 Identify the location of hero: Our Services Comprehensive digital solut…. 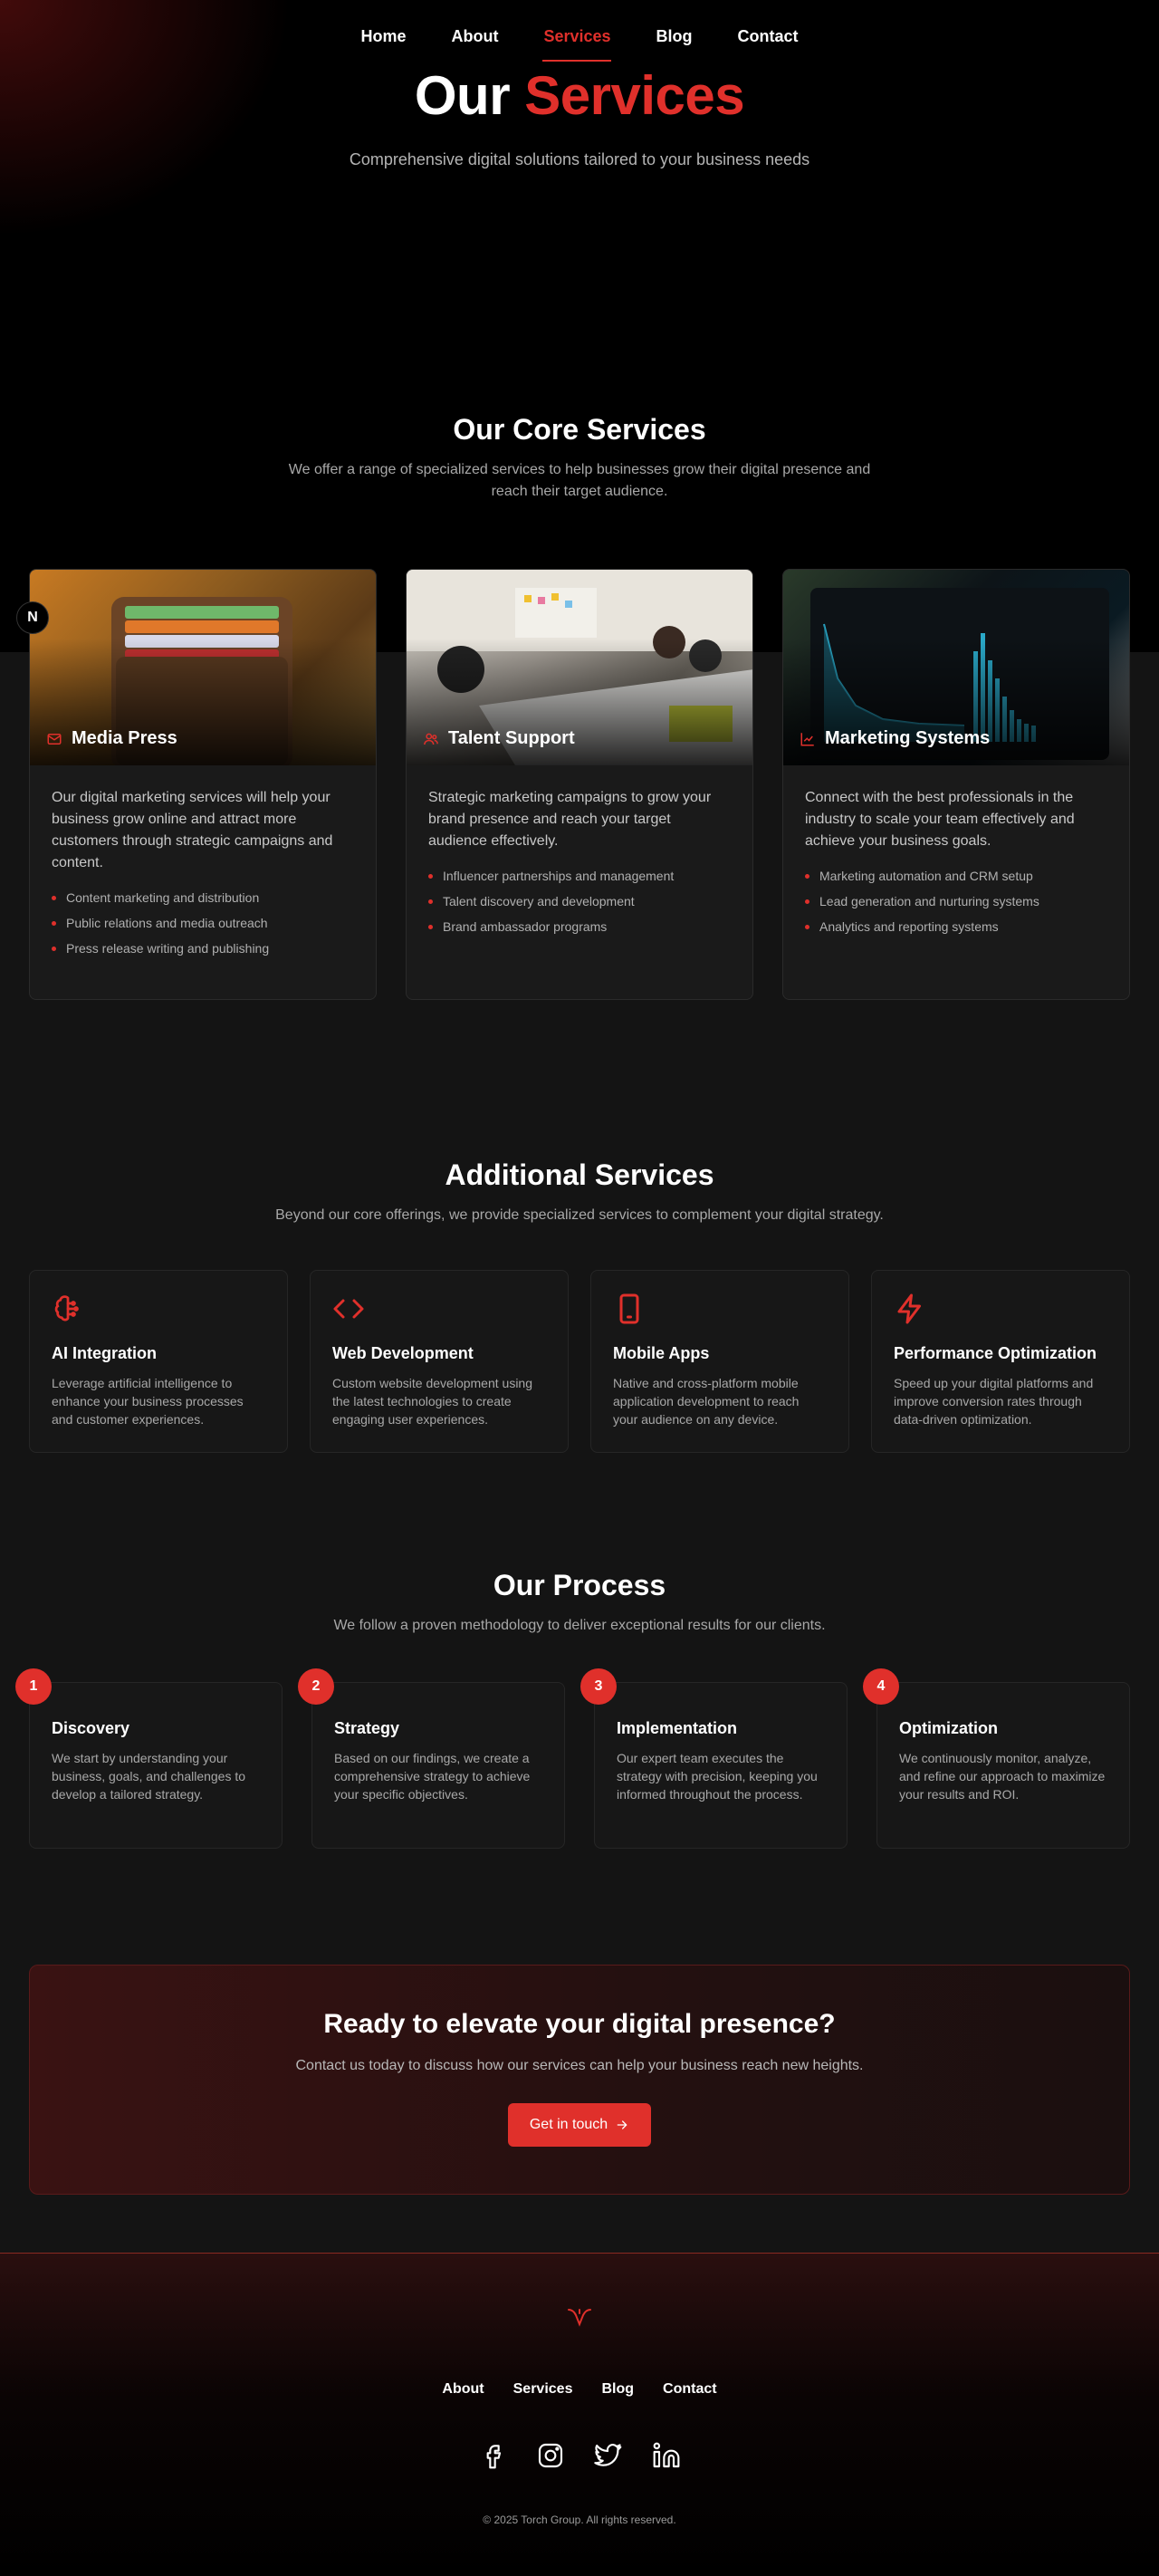
(579, 182).